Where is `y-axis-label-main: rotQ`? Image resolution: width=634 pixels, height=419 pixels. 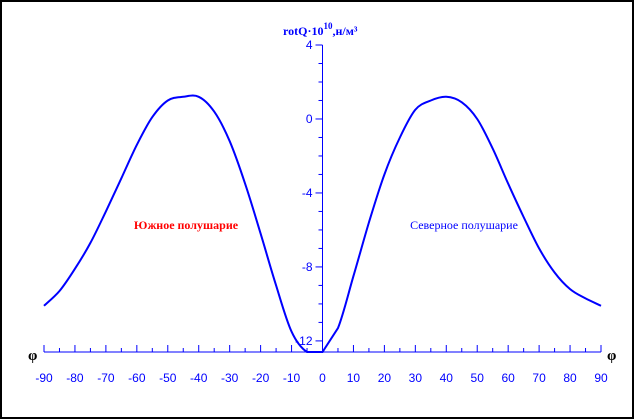 y-axis-label-main: rotQ is located at coordinates (295, 31).